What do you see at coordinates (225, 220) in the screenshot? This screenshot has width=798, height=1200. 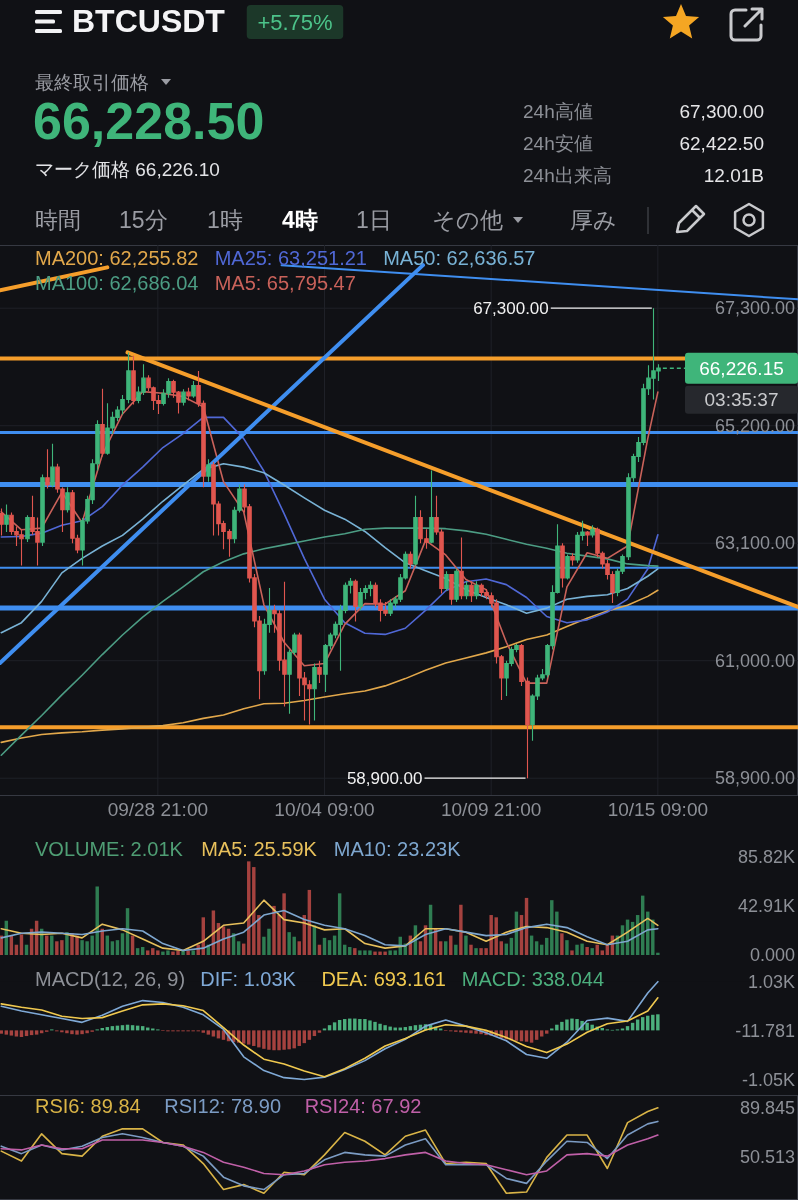 I see `text: 1時` at bounding box center [225, 220].